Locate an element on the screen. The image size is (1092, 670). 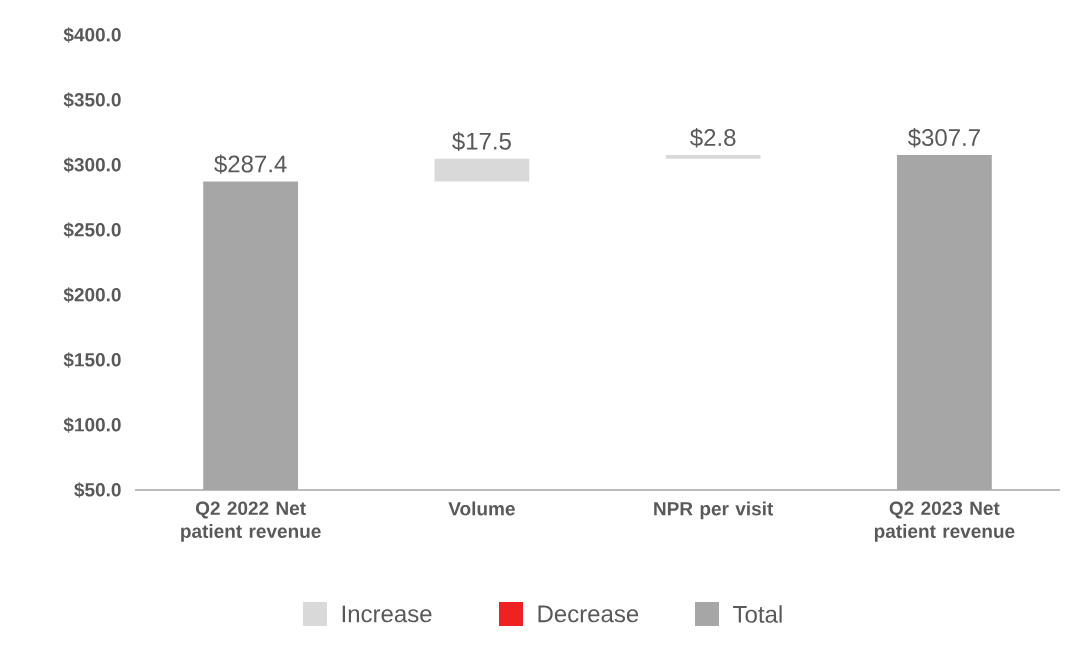
legend-label: Increase is located at coordinates (387, 614).